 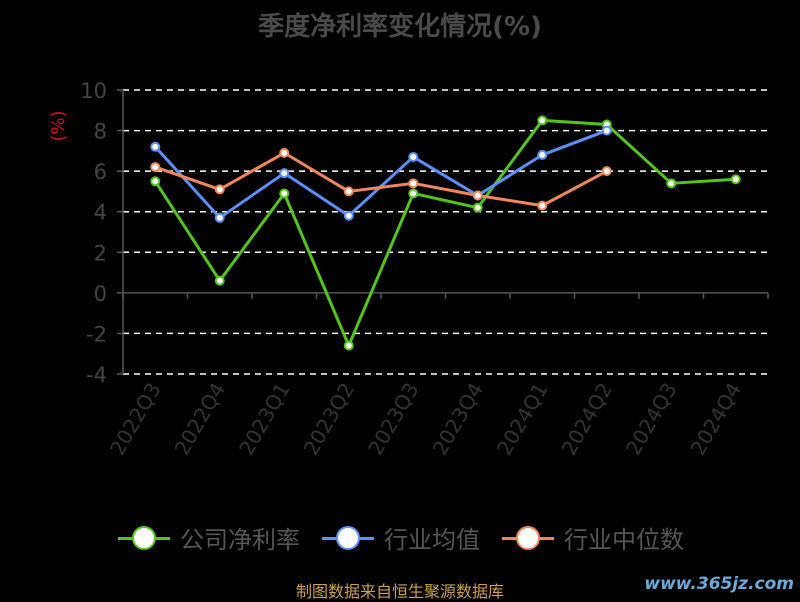 What do you see at coordinates (393, 419) in the screenshot?
I see `x-tick-label: 2023Q3` at bounding box center [393, 419].